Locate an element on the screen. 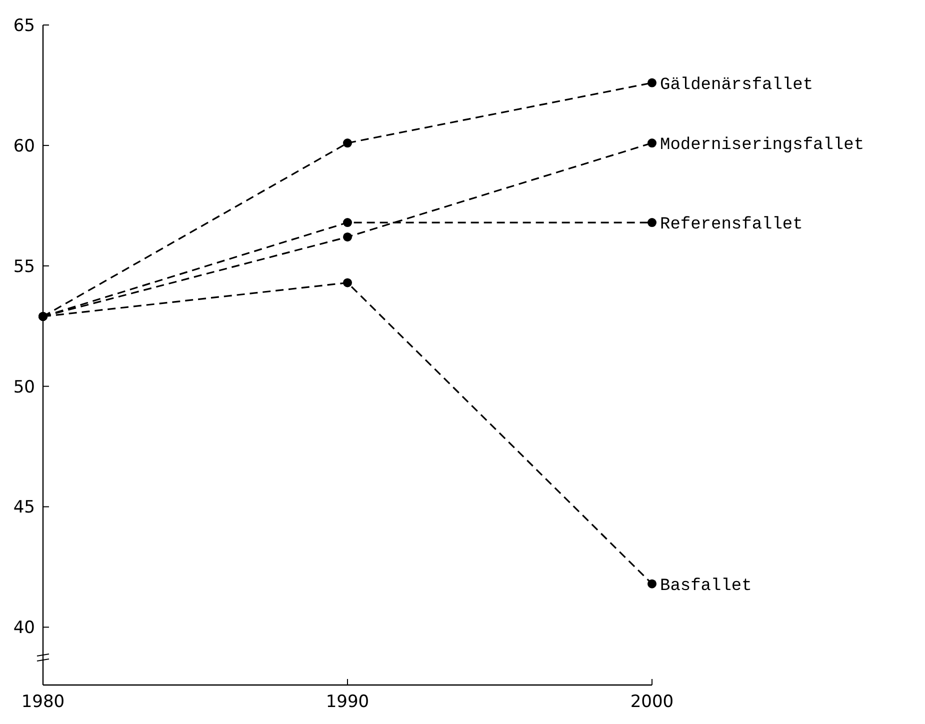 The width and height of the screenshot is (925, 724). y-tick-label: 45 is located at coordinates (24, 508).